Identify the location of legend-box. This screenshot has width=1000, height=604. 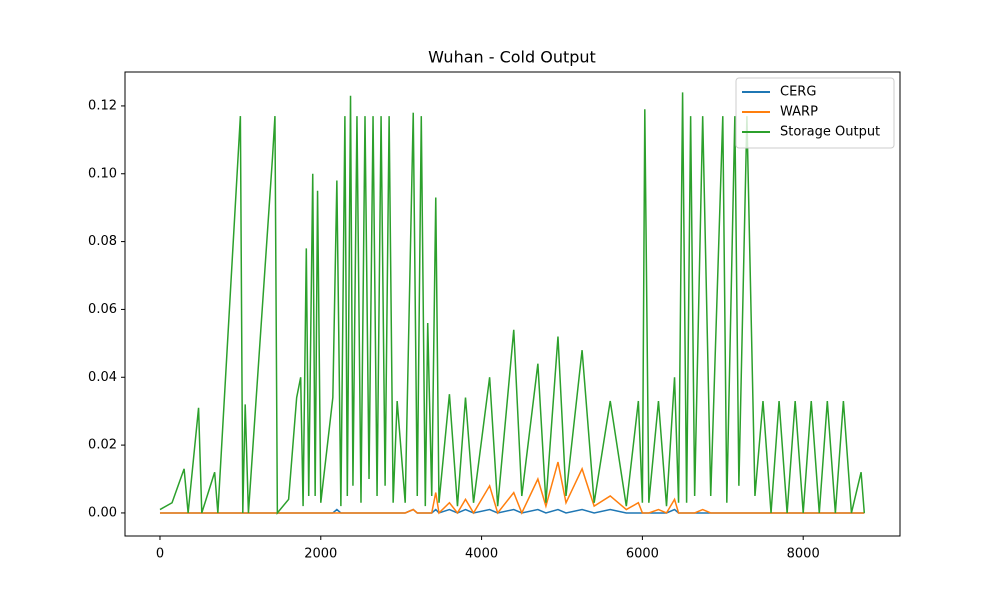
(815, 113).